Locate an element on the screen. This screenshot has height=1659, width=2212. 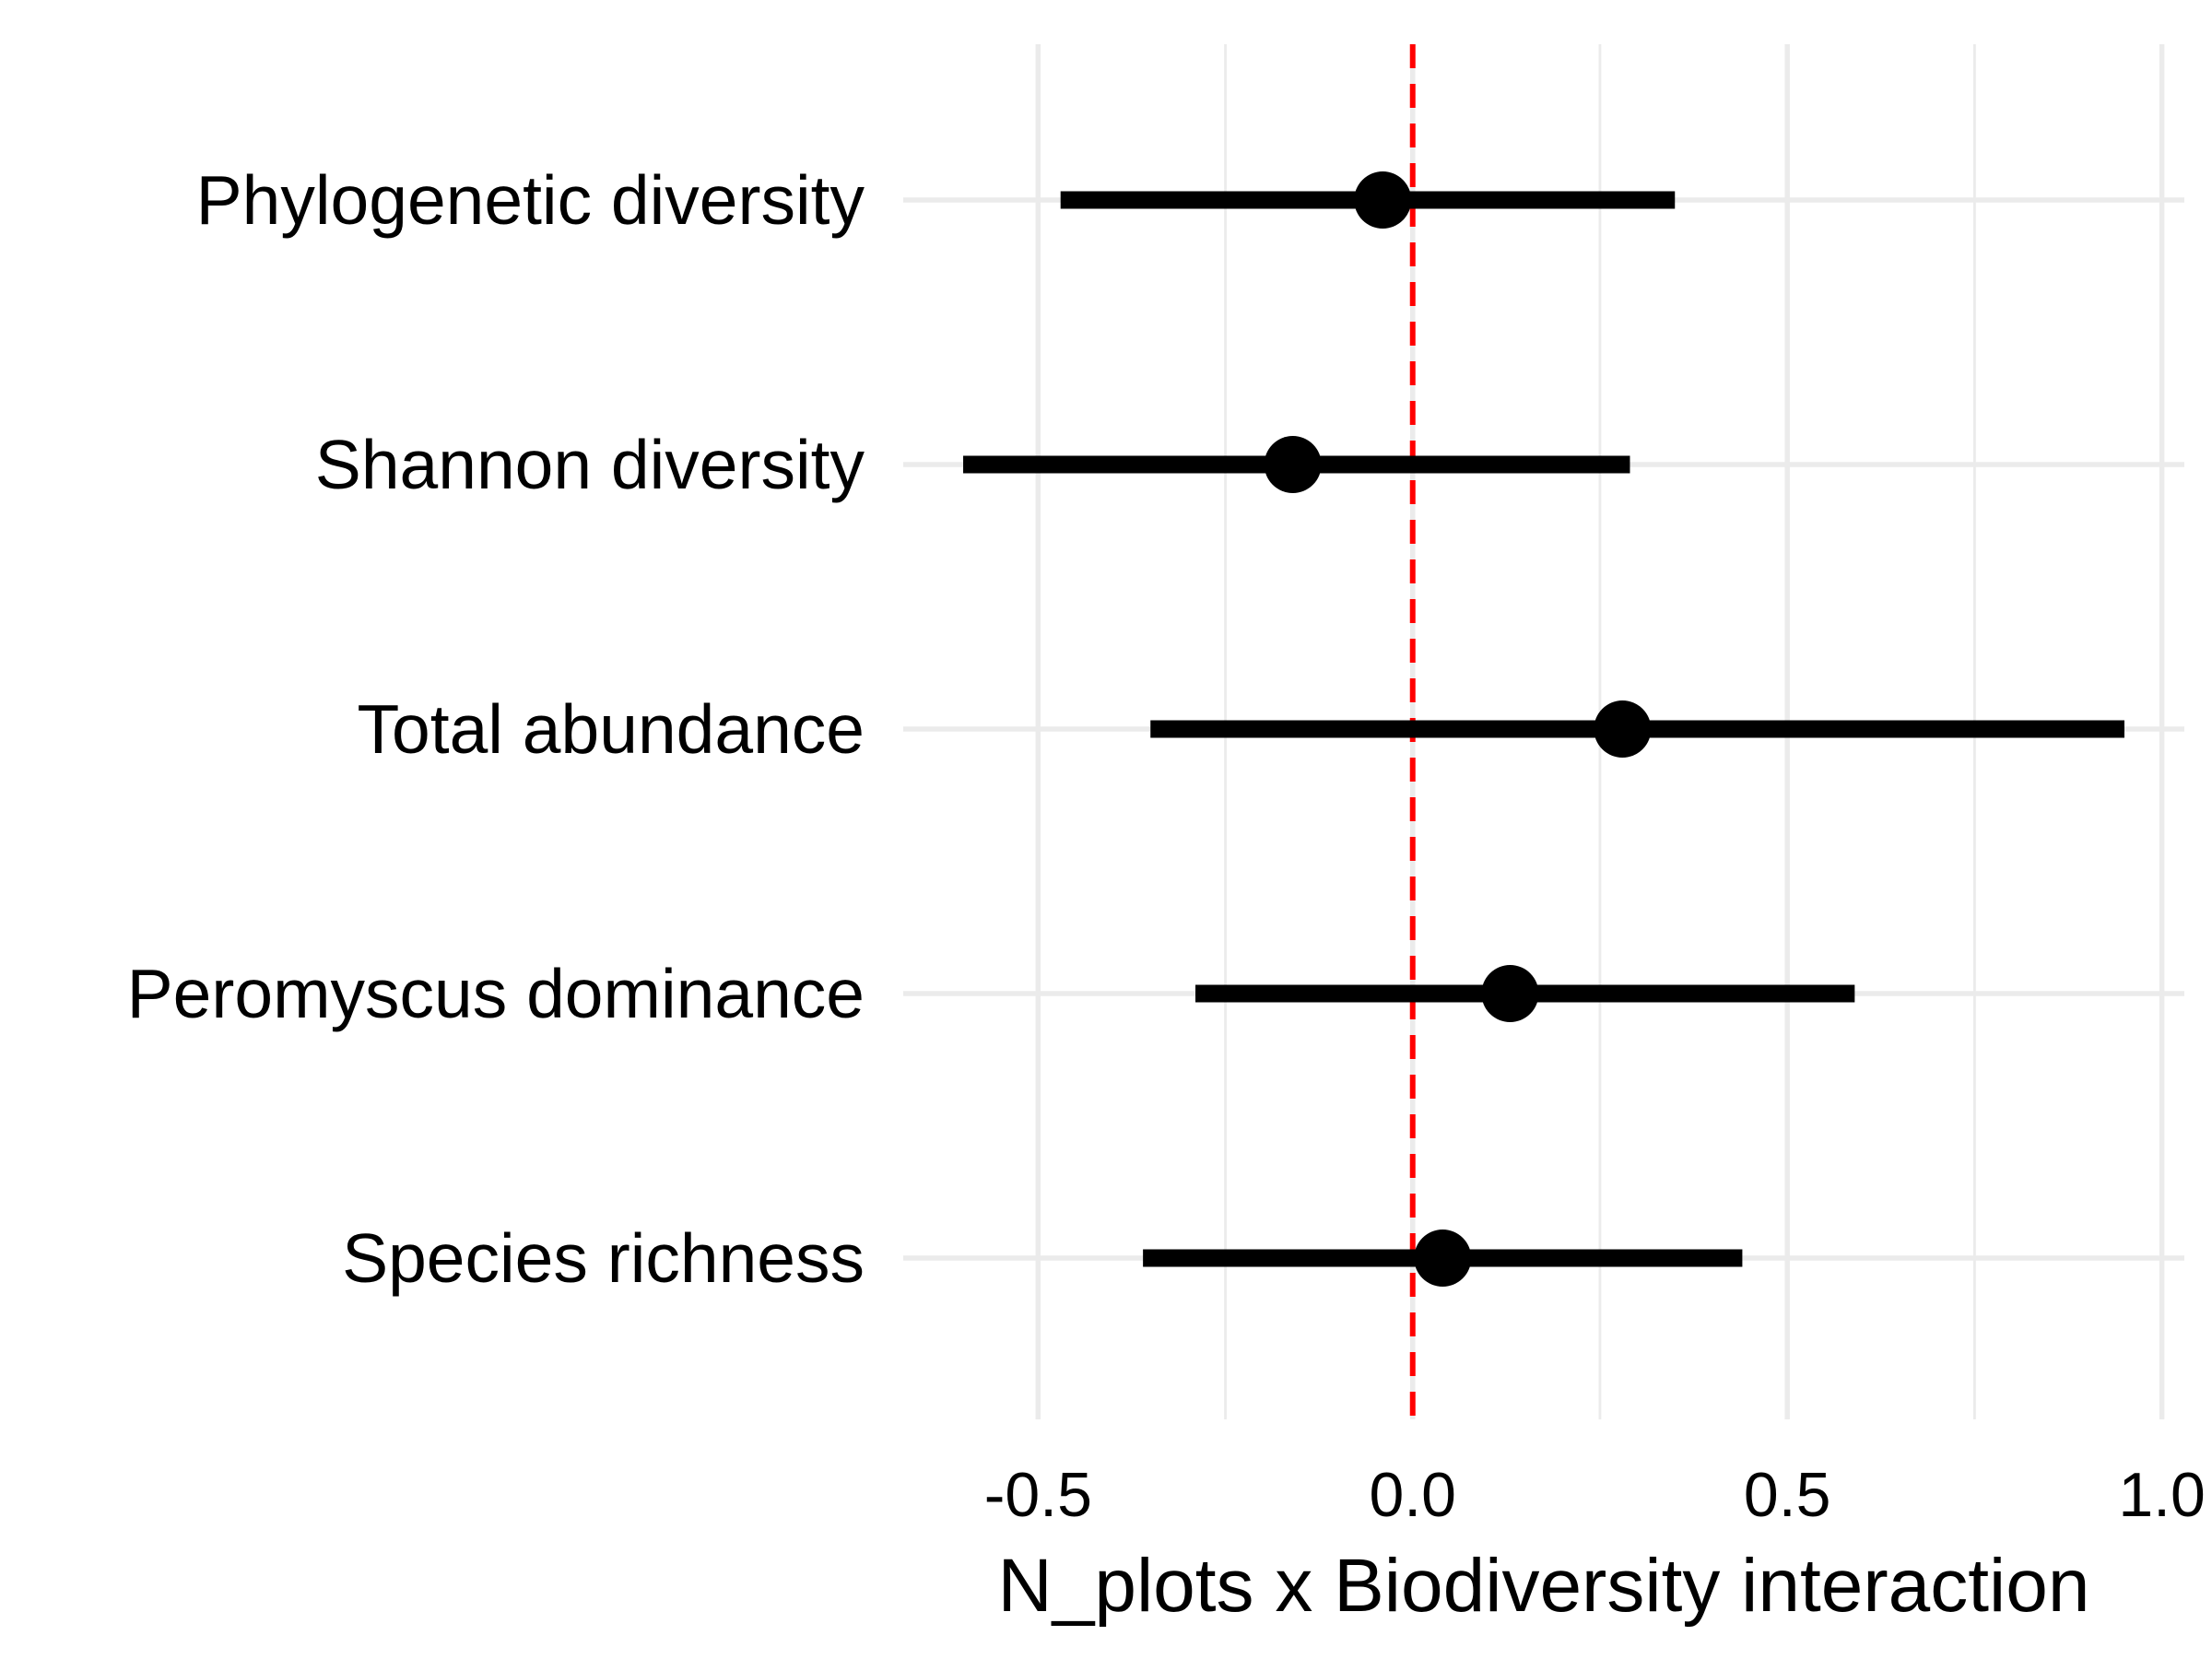
x-axis-title: N_plots x Biodiversity interaction is located at coordinates (1544, 1586).